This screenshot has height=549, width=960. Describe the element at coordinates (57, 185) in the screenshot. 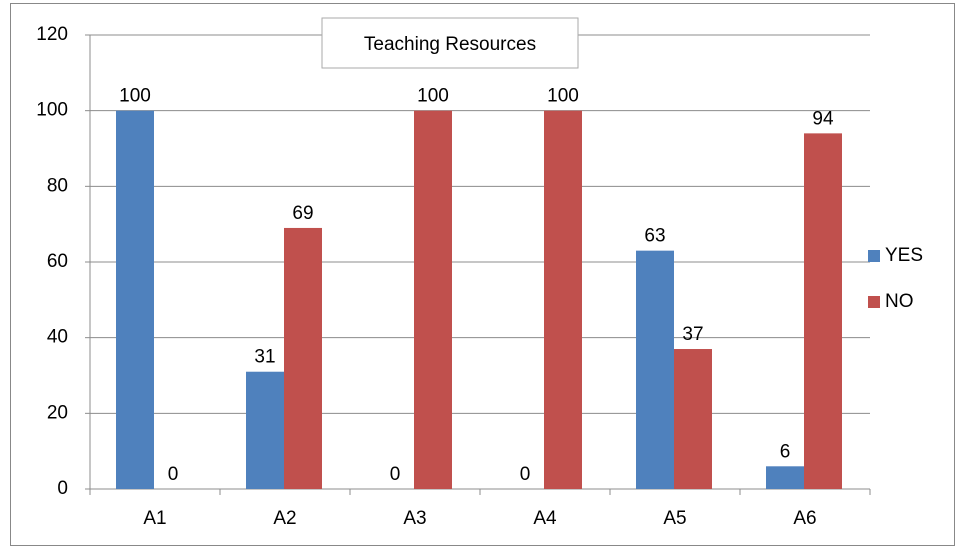

I see `y-tick-label: 80` at that location.